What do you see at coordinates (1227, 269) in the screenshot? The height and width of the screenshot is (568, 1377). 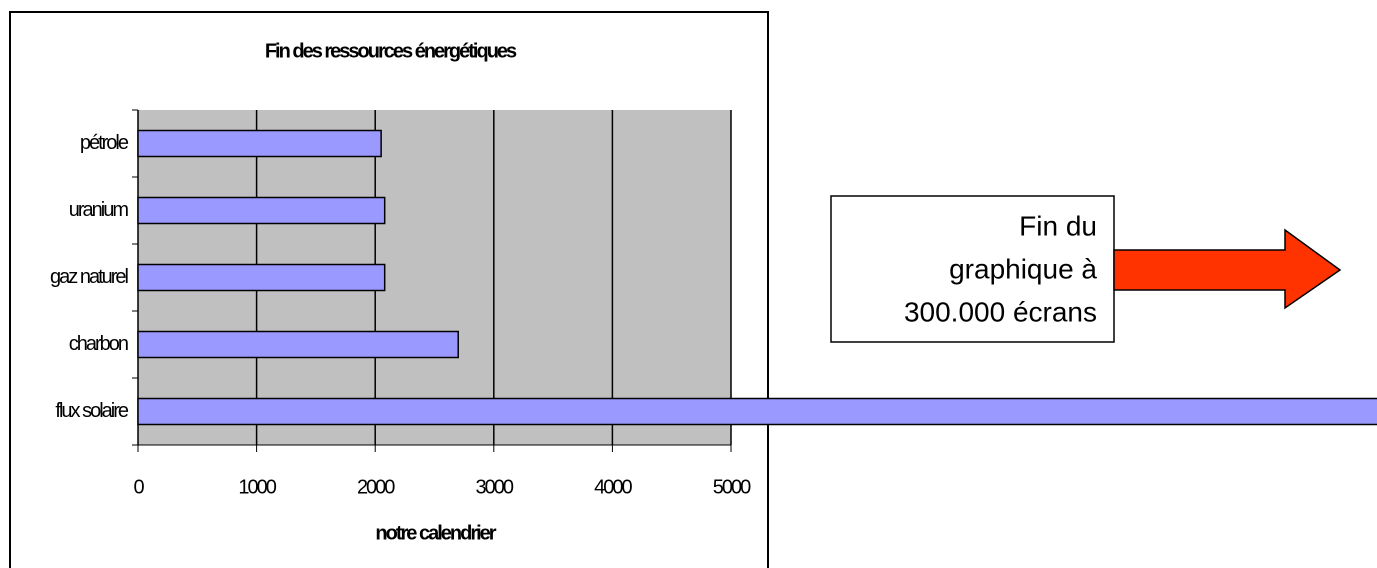 I see `arrow` at bounding box center [1227, 269].